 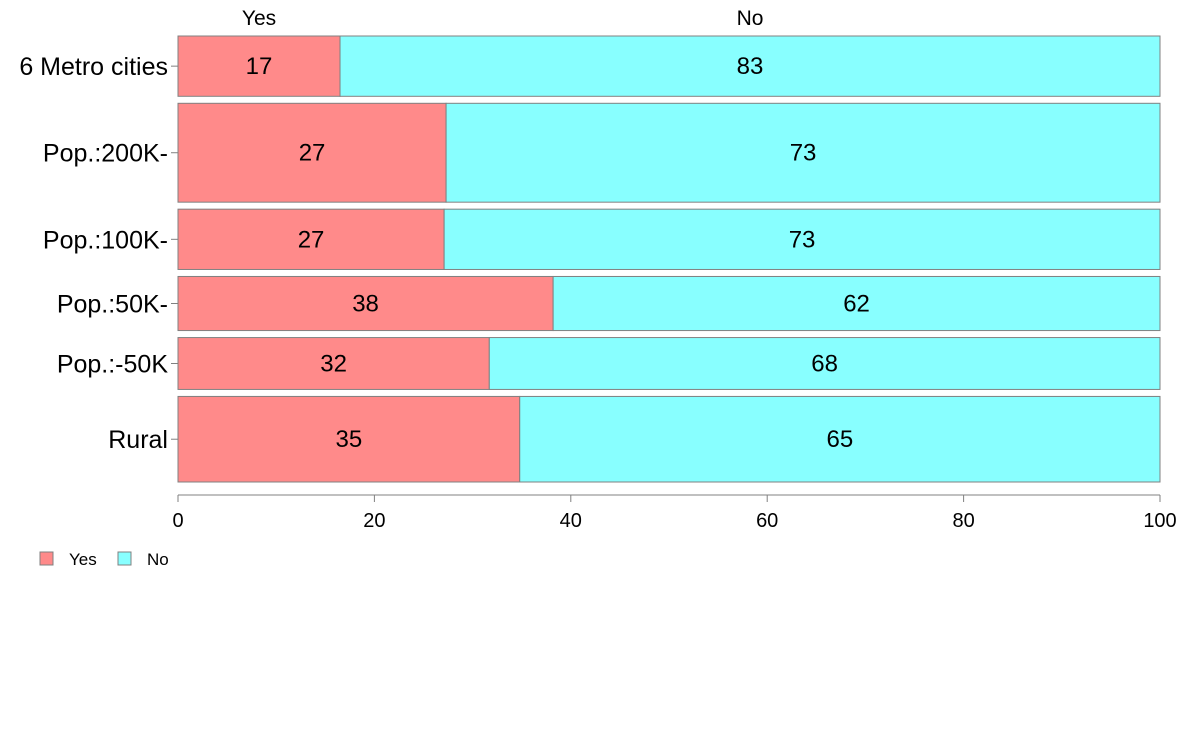 What do you see at coordinates (105, 240) in the screenshot?
I see `category-label-pop-100k: Pop.:100K-` at bounding box center [105, 240].